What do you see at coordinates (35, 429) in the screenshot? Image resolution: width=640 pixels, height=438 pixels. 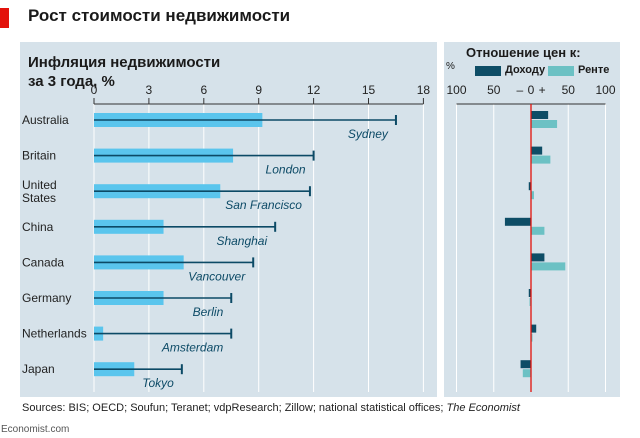 I see `site-credit: Economist.com` at bounding box center [35, 429].